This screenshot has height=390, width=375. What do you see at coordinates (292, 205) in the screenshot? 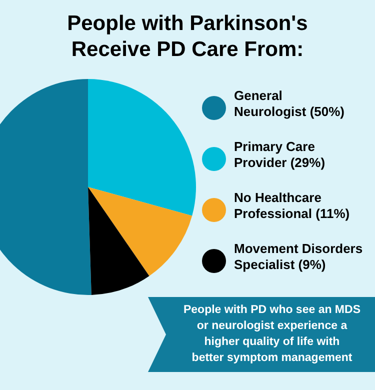
I see `legend-label: No Healthcare Professional (11%)` at bounding box center [292, 205].